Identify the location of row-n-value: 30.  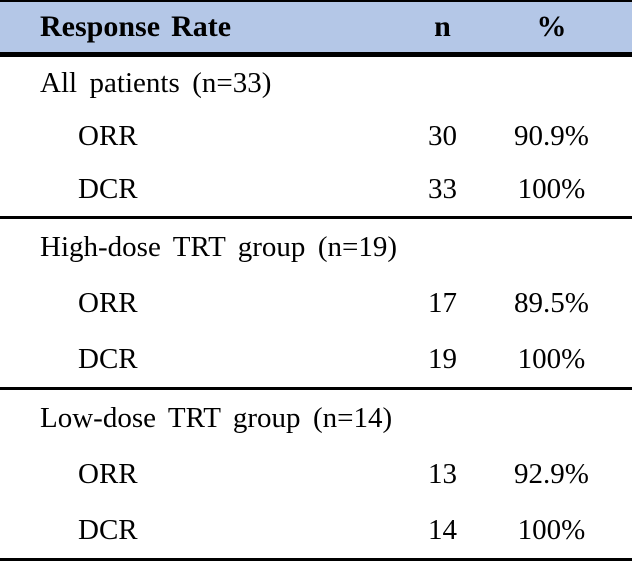
(442, 136).